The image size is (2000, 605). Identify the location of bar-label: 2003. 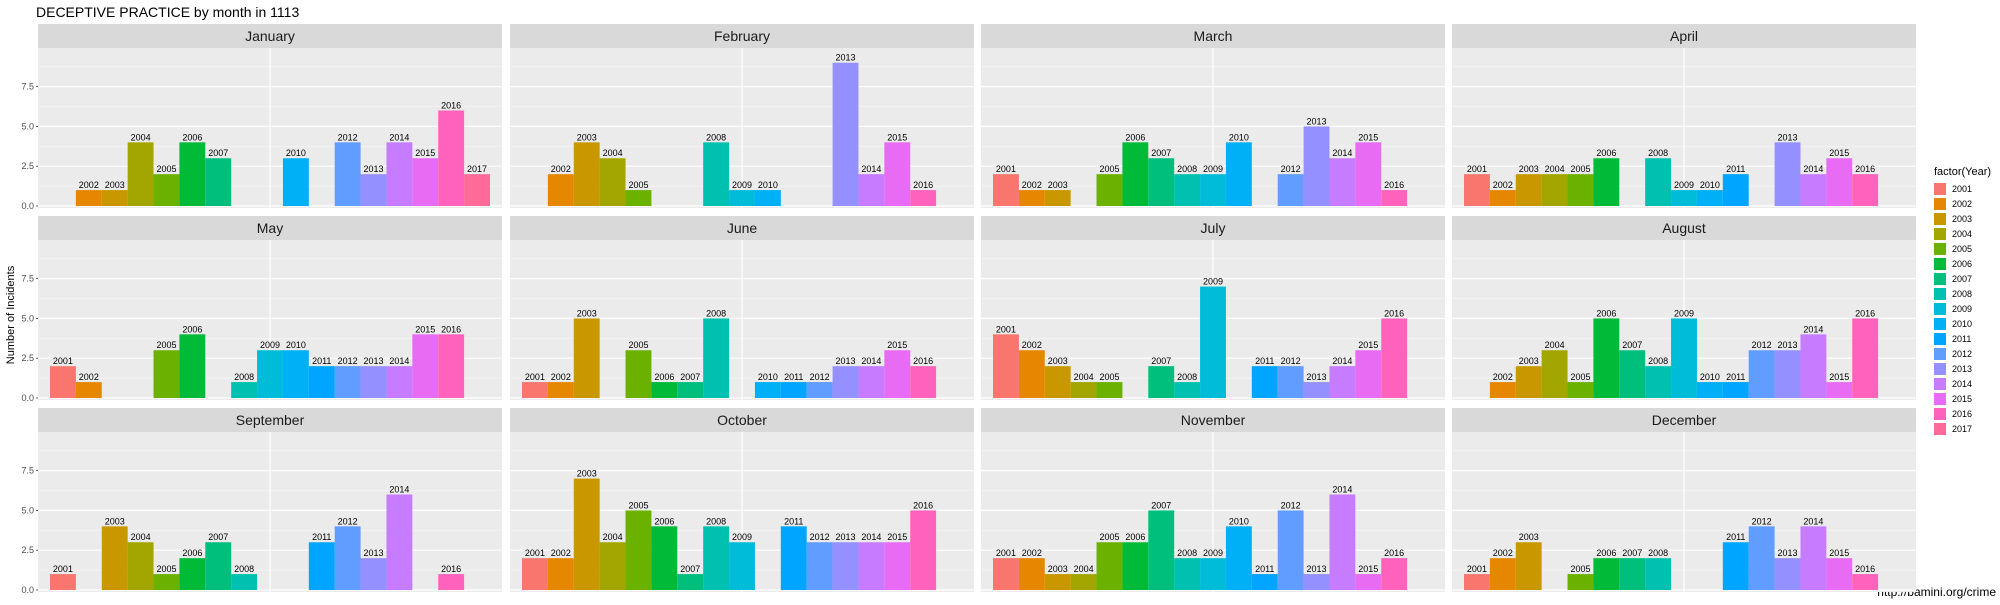
(587, 137).